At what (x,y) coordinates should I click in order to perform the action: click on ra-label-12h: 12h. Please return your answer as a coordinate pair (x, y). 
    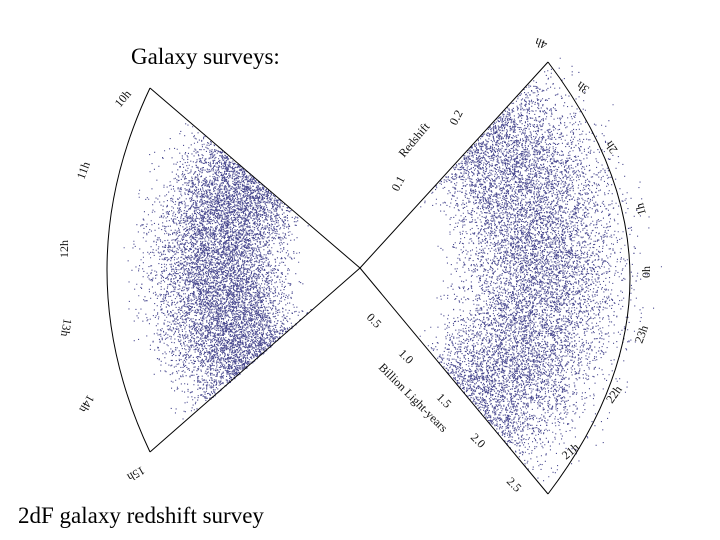
    Looking at the image, I should click on (64, 249).